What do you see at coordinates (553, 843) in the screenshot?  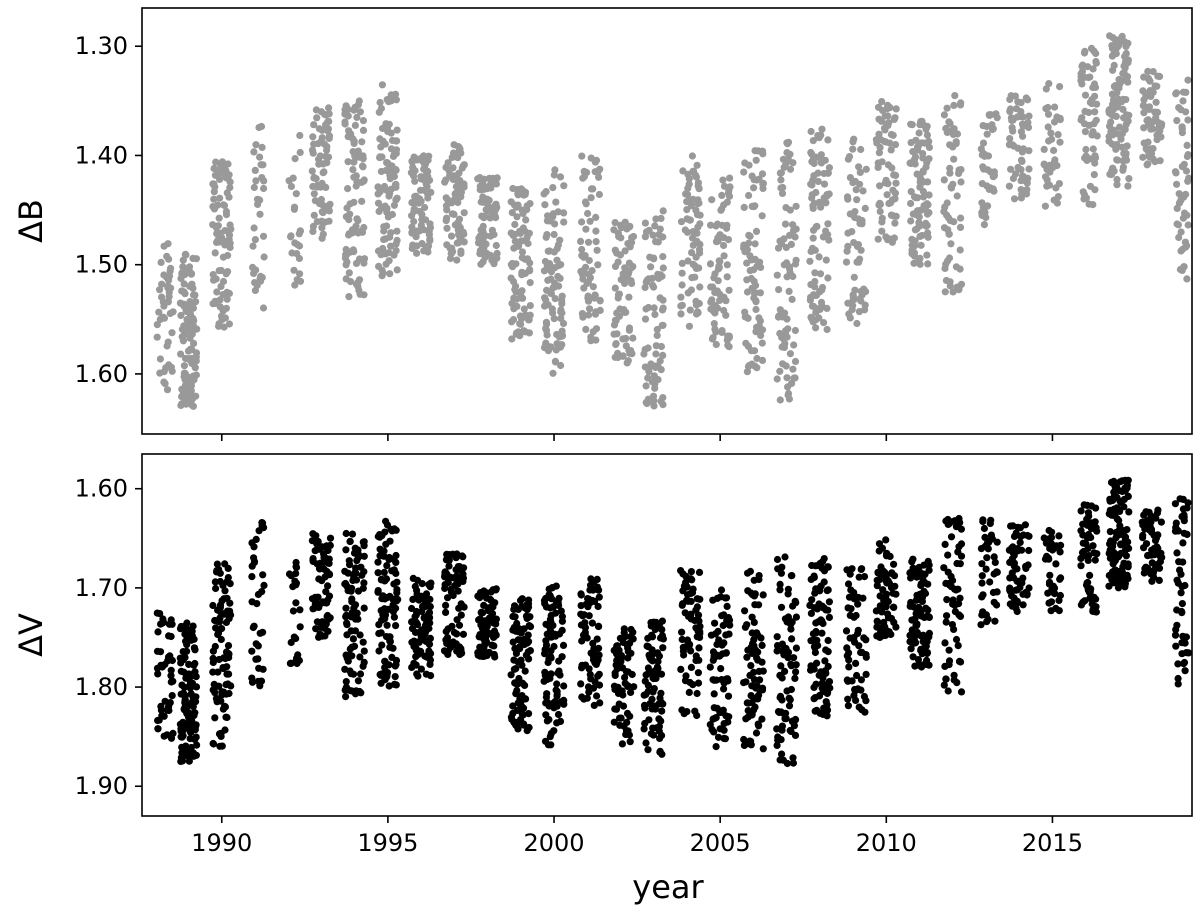 I see `x-tick-label: 2000` at bounding box center [553, 843].